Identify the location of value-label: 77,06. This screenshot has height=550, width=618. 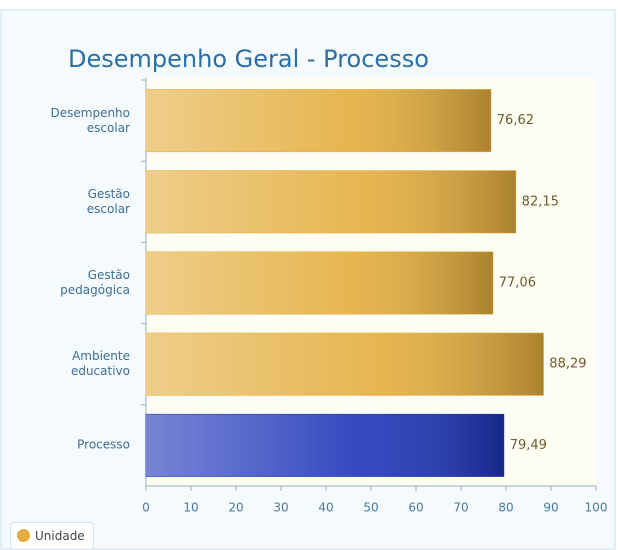
(517, 283).